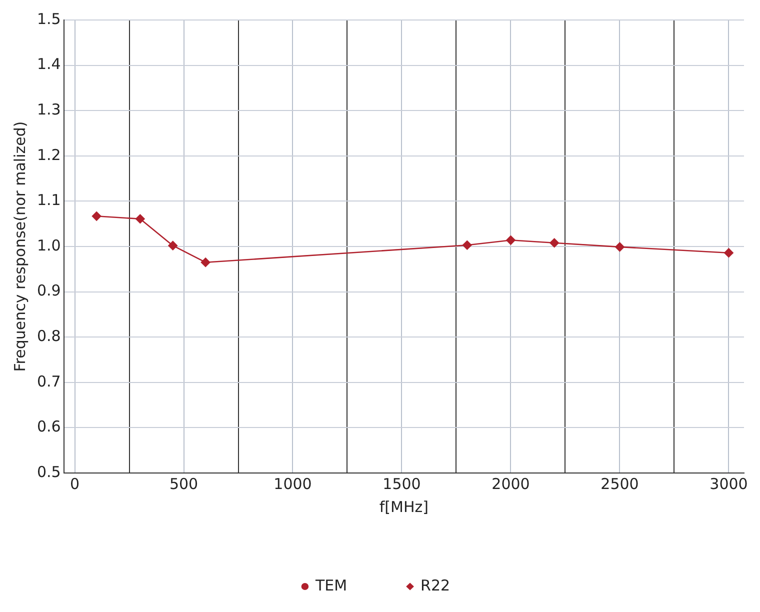 This screenshot has height=612, width=760. What do you see at coordinates (48, 291) in the screenshot?
I see `y-tick-label: 0.9` at bounding box center [48, 291].